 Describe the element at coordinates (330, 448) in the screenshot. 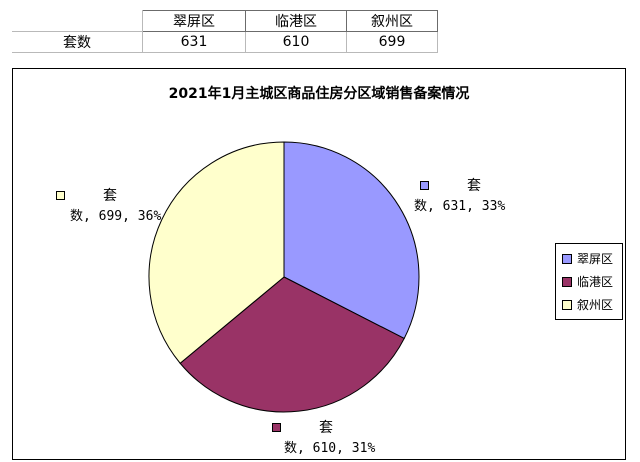

I see `data-label-line2: 数, 610, 31%` at that location.